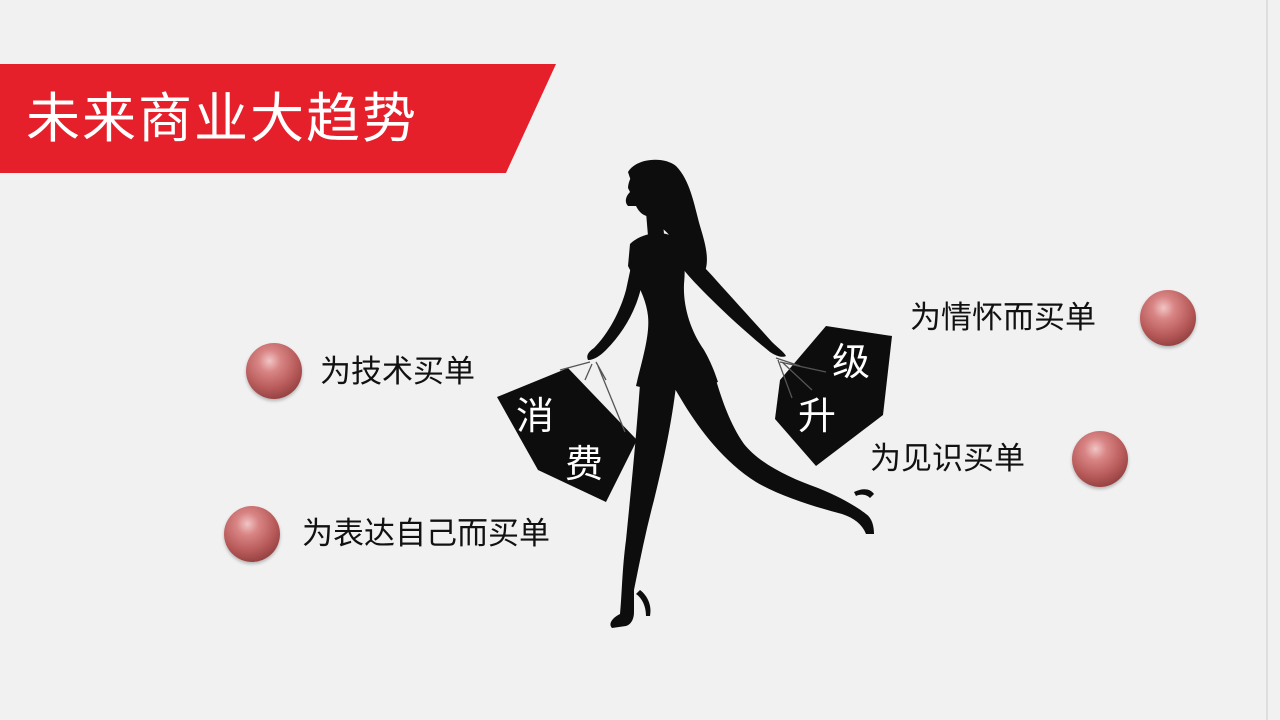  I want to click on slide-title: 未来商业大趋势, so click(222, 118).